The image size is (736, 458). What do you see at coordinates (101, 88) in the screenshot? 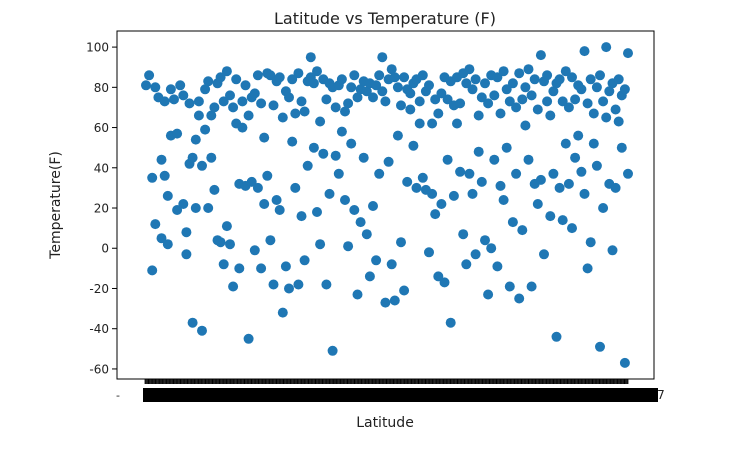
I see `y-tick-label-1: 80` at bounding box center [101, 88].